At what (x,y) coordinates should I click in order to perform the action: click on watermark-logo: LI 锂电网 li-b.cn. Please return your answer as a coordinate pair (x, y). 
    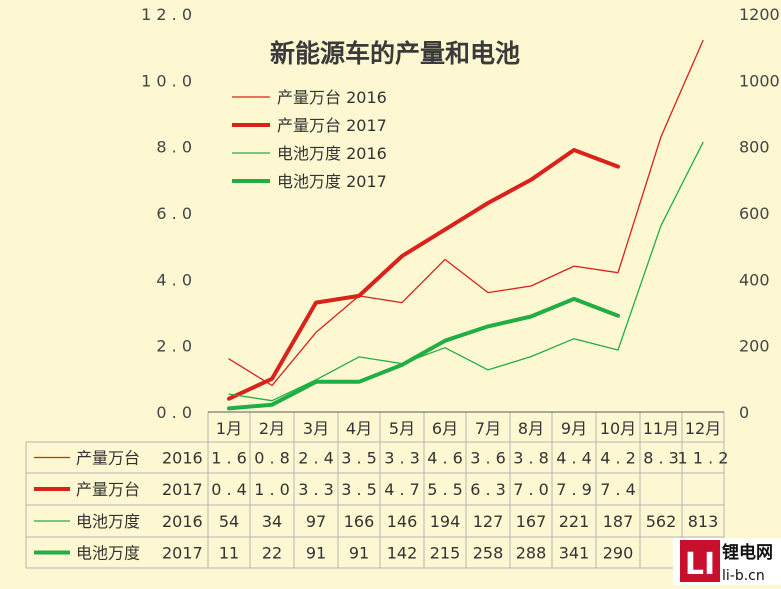
    Looking at the image, I should click on (727, 561).